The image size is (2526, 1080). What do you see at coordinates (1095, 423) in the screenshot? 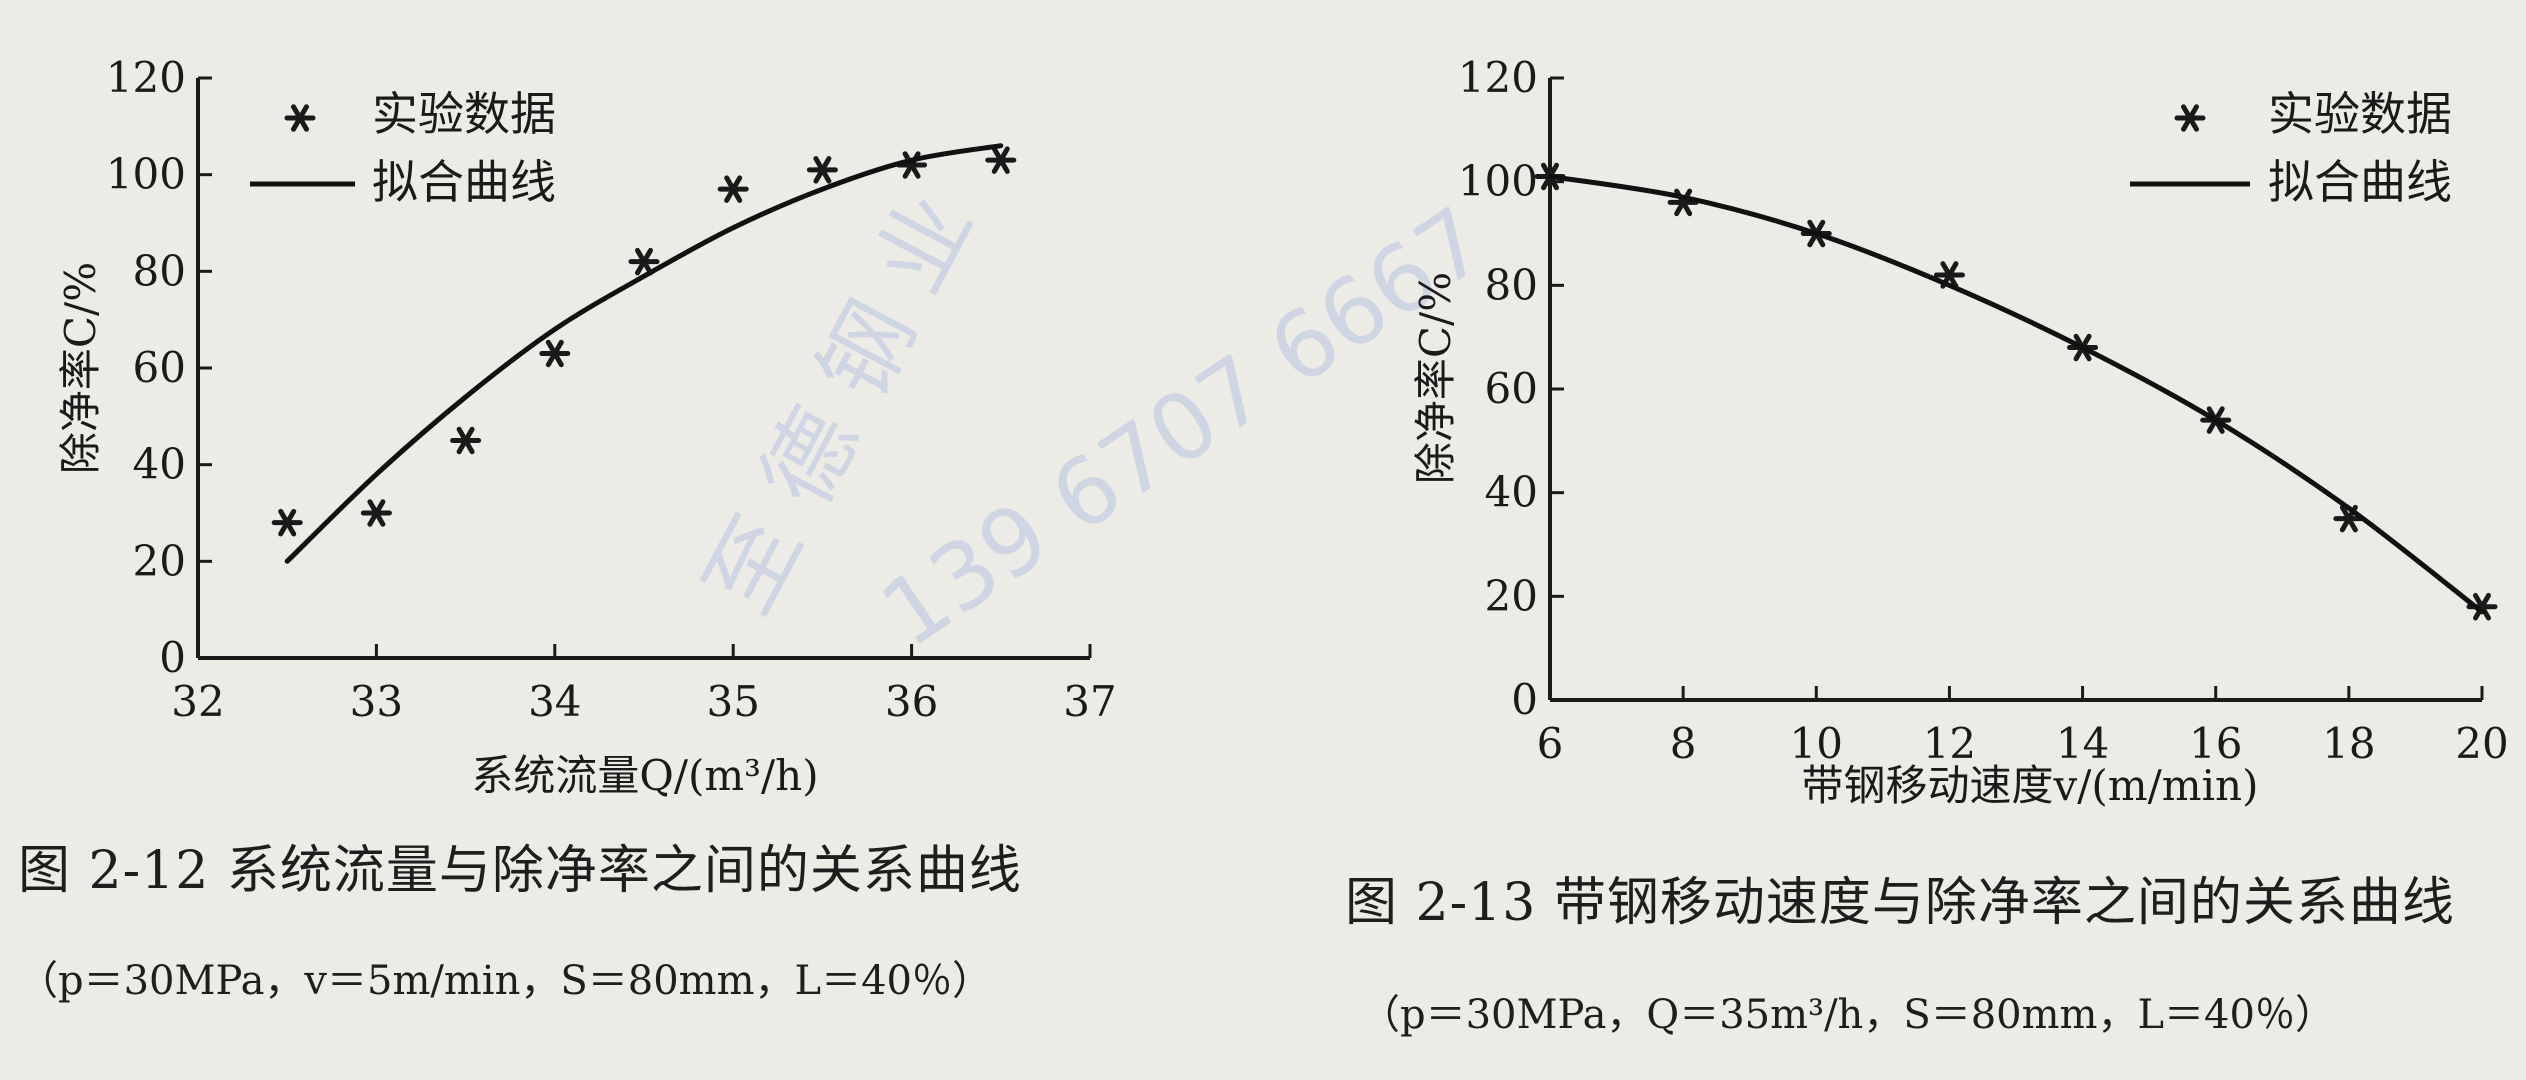
I see `watermark: 至 德 钢 业 139 6707 6667` at bounding box center [1095, 423].